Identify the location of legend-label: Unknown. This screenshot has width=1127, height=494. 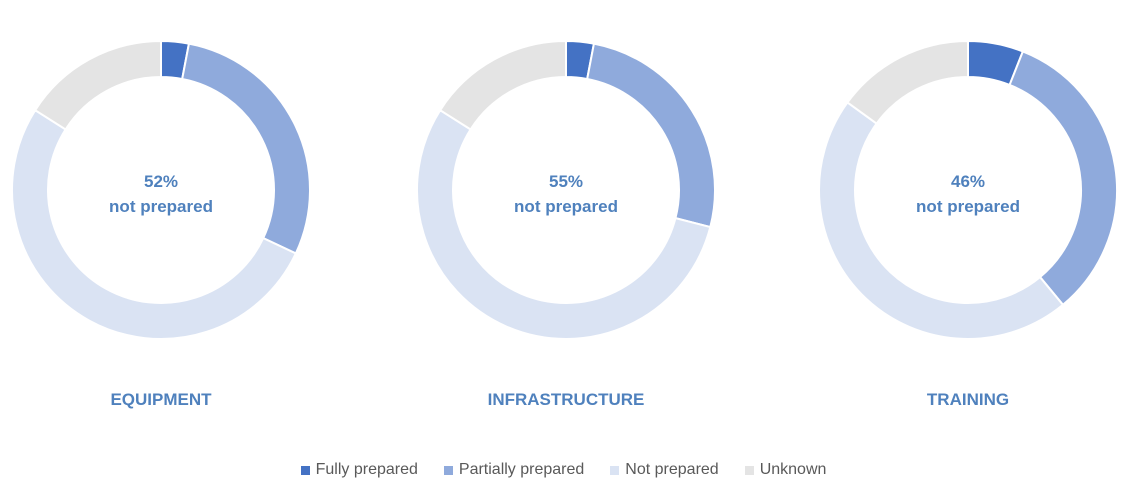
(793, 469).